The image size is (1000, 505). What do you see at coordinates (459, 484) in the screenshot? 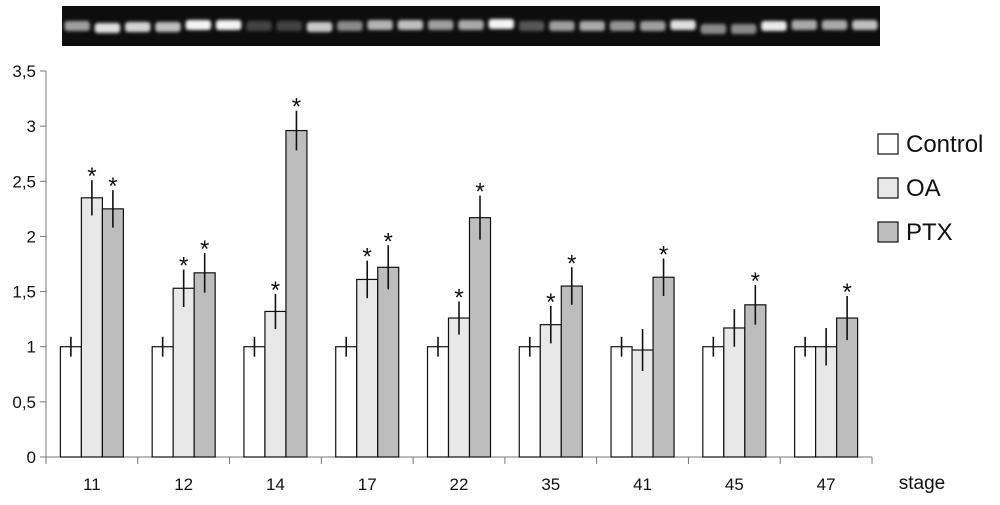
I see `x-tick-label: 22` at bounding box center [459, 484].